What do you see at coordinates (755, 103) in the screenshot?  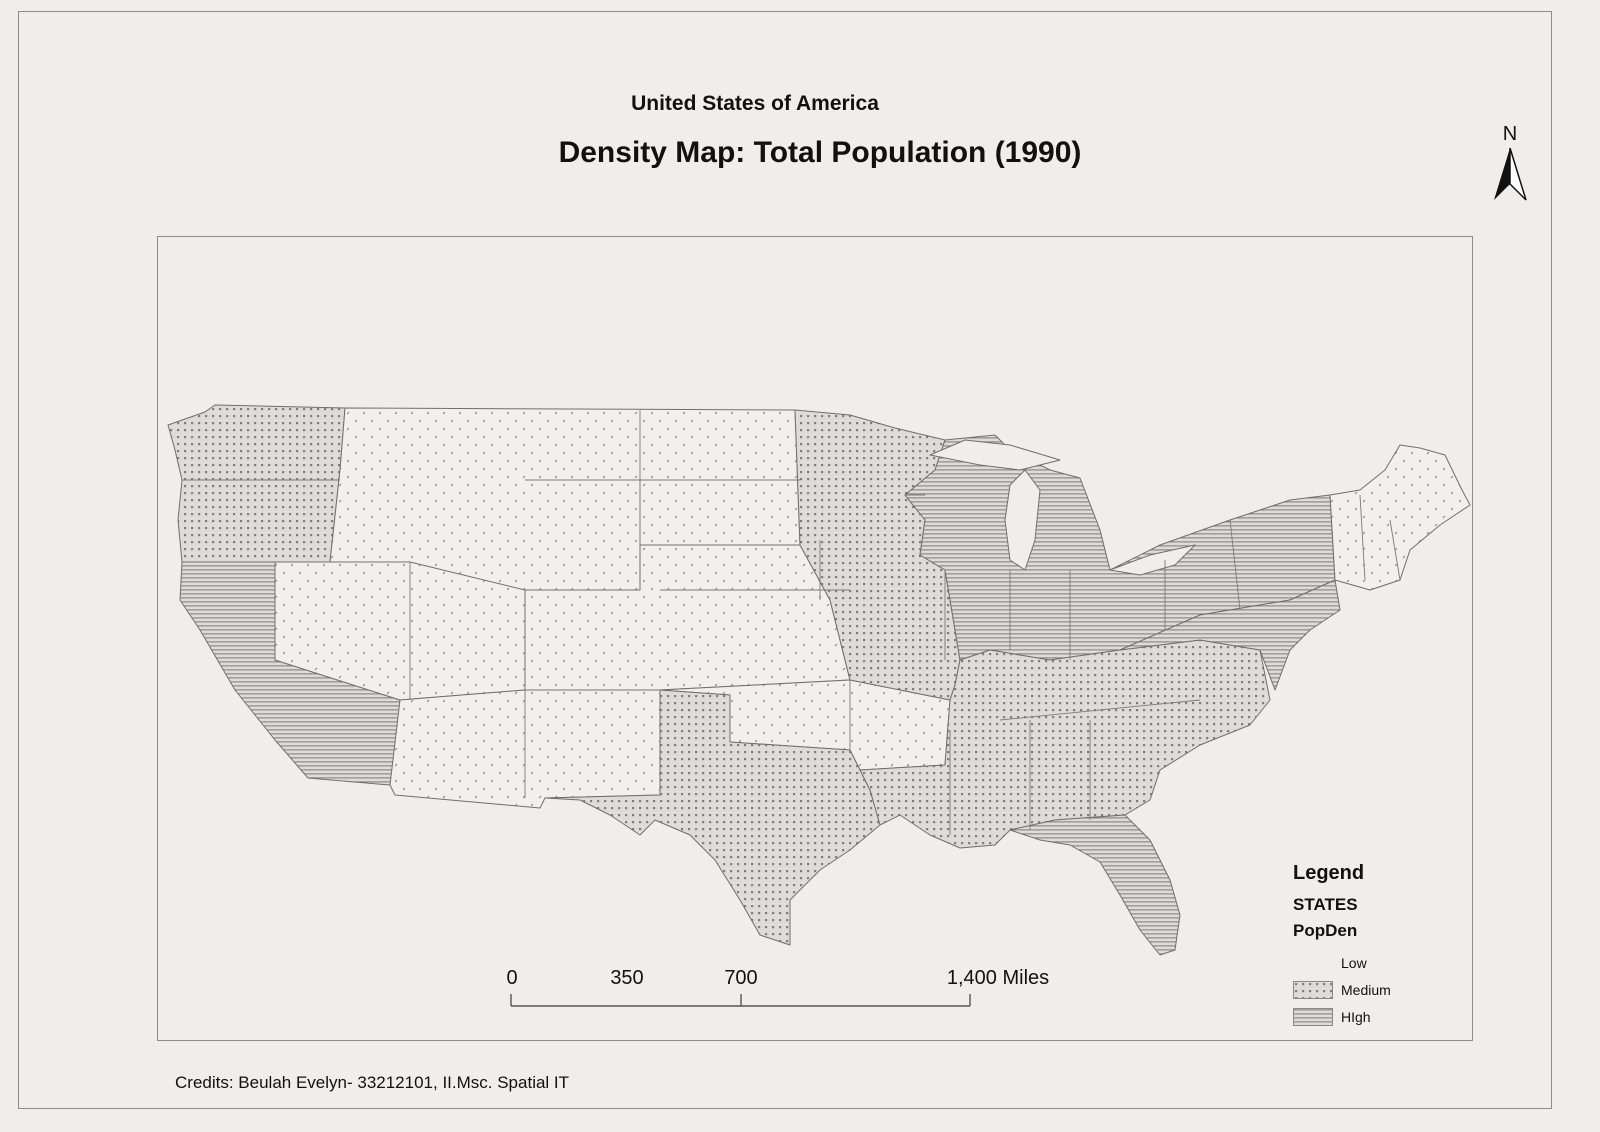 I see `map-subtitle: United States of America` at bounding box center [755, 103].